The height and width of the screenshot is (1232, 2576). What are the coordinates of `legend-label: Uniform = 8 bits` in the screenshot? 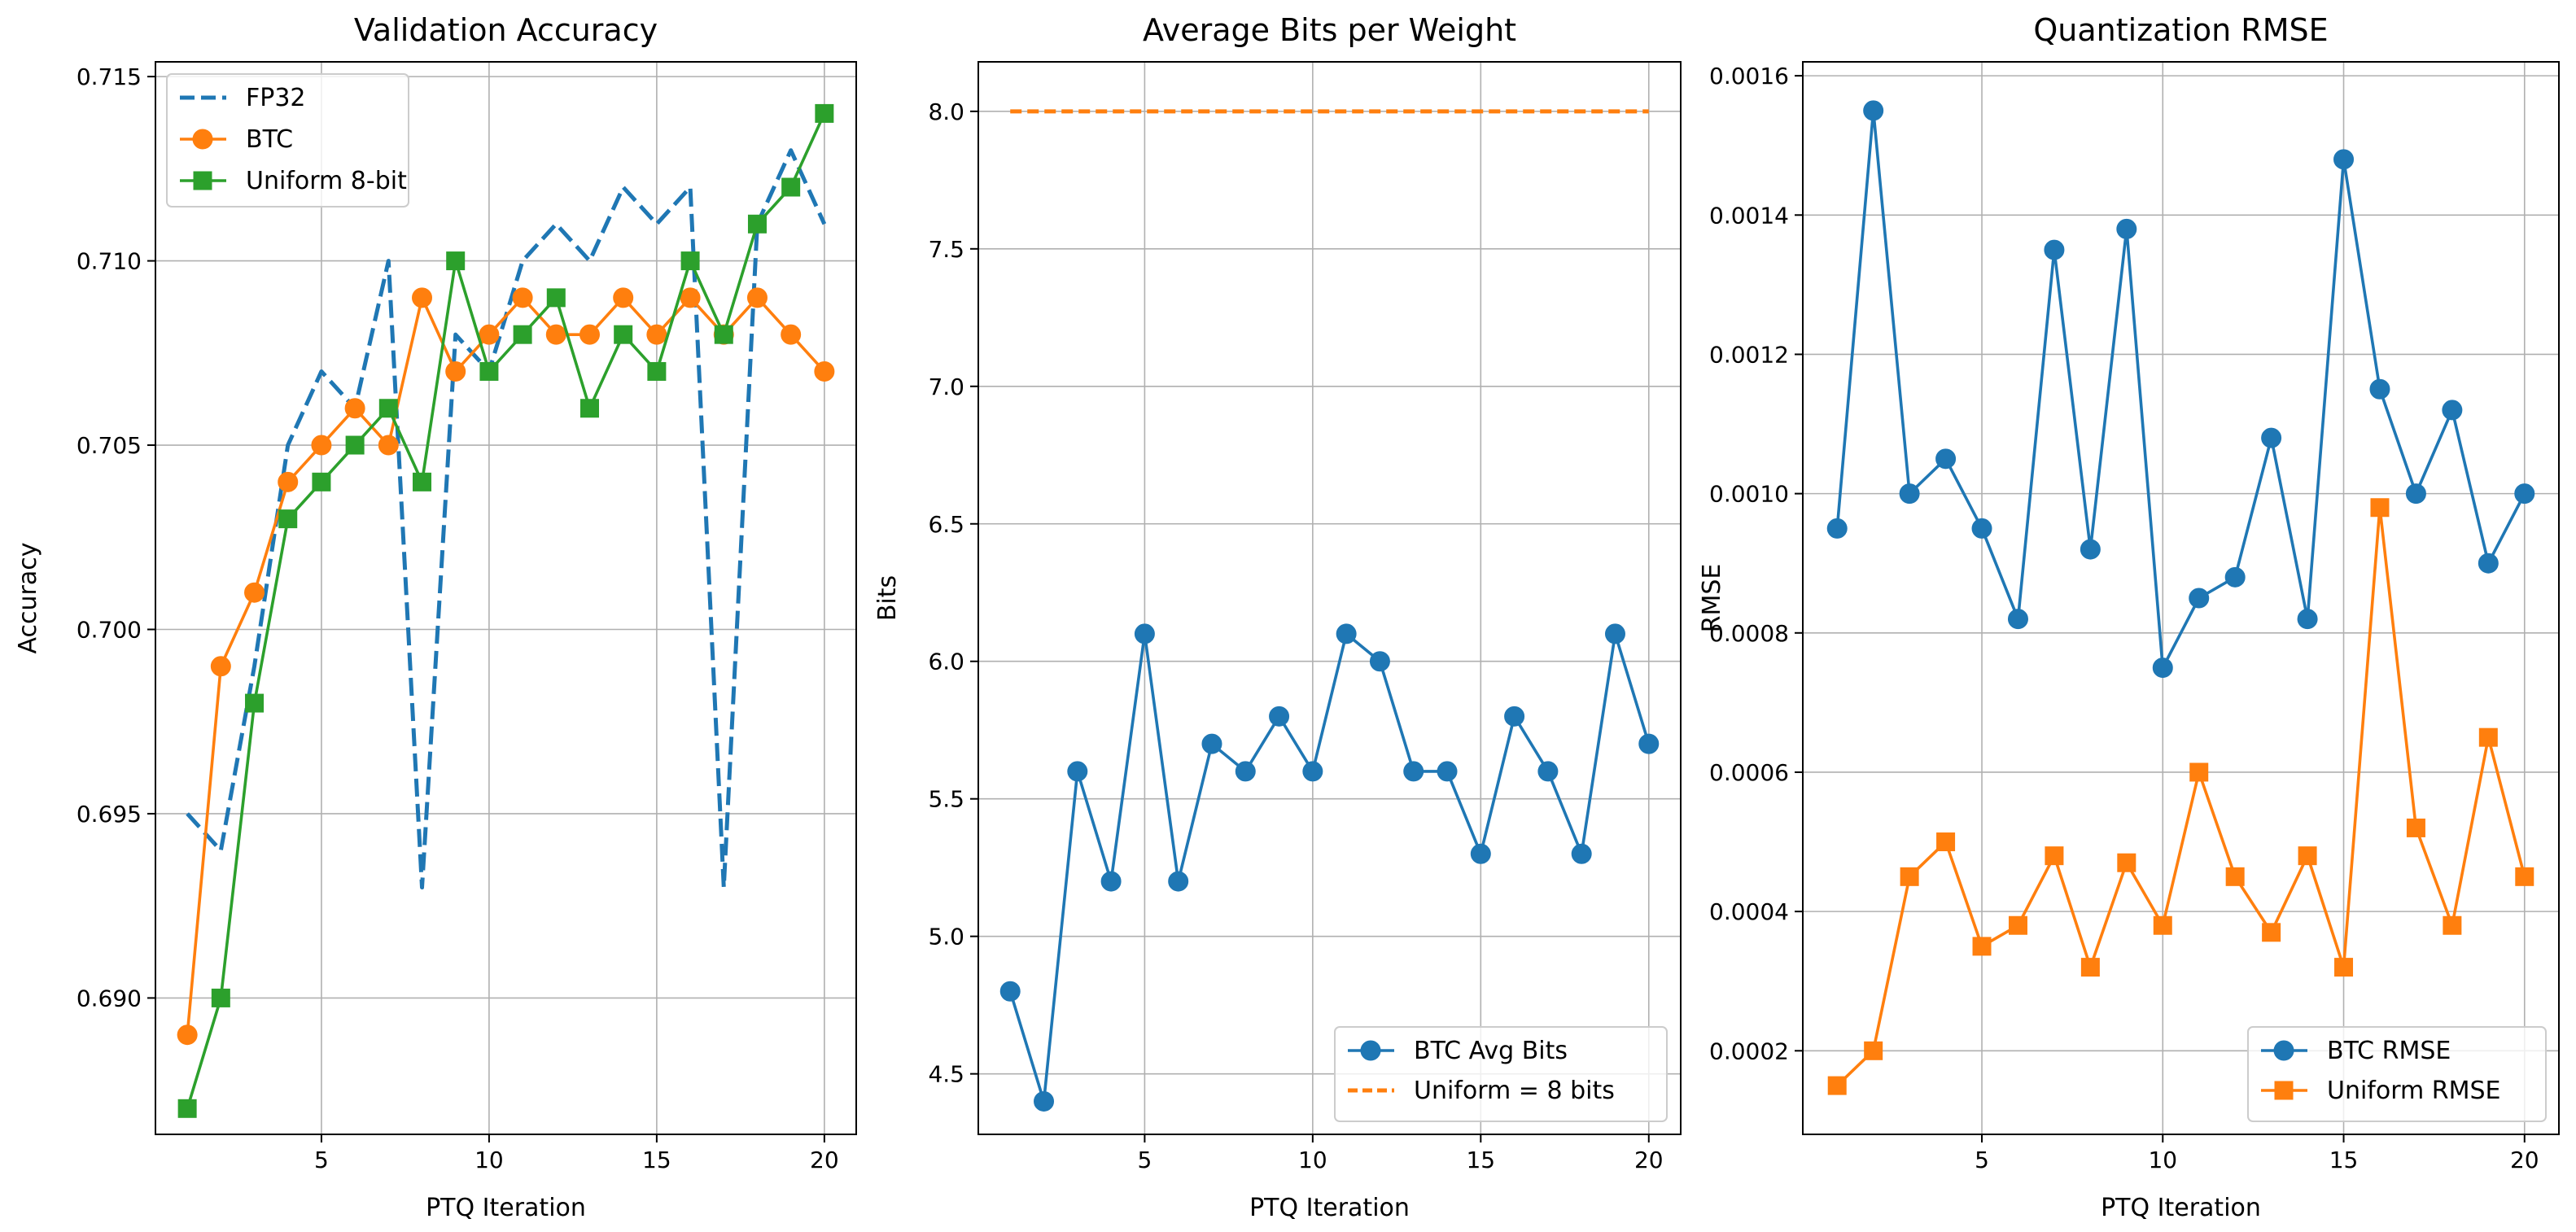 It's located at (1514, 1091).